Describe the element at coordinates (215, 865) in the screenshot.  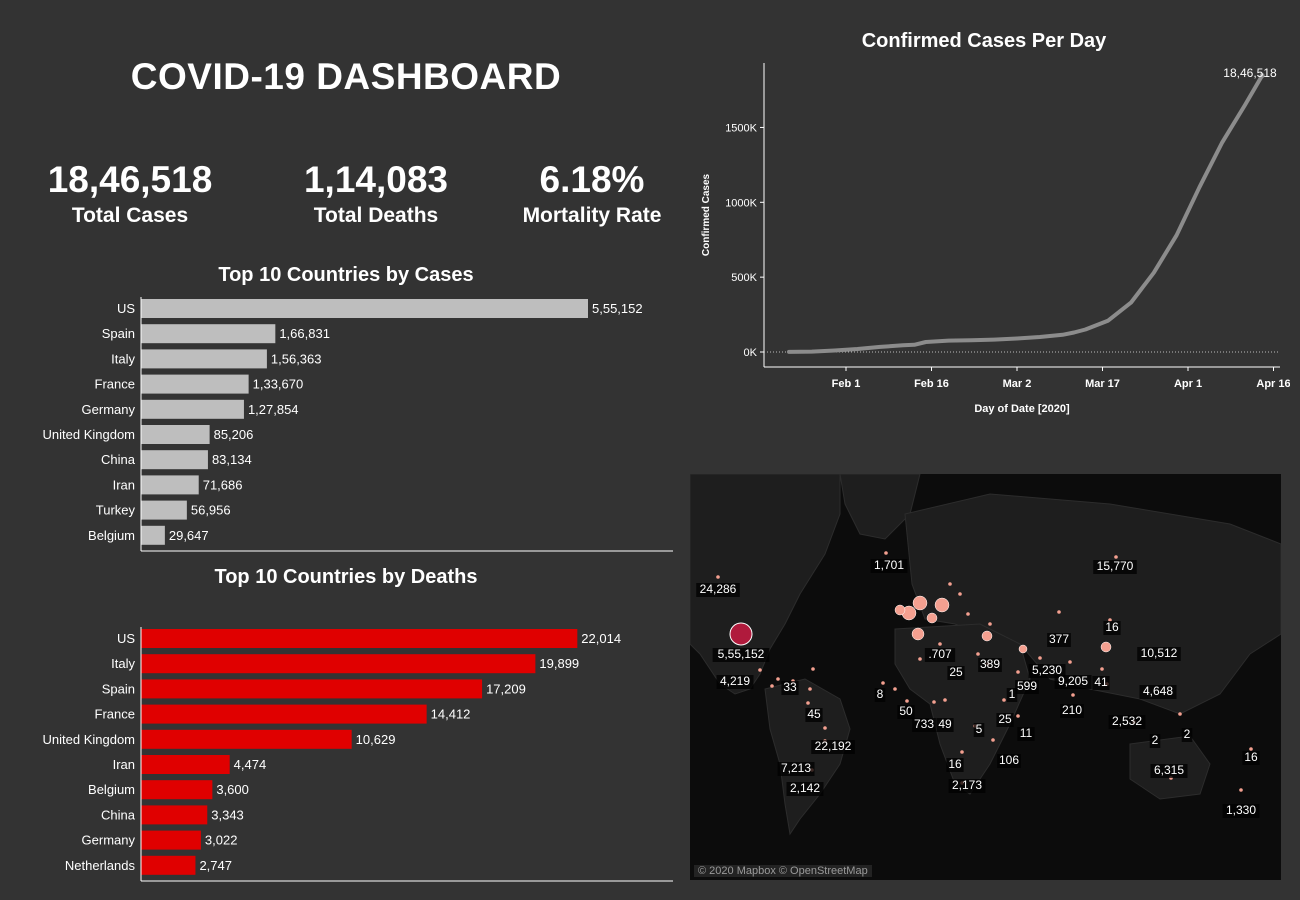
I see `value-label: 2,747` at that location.